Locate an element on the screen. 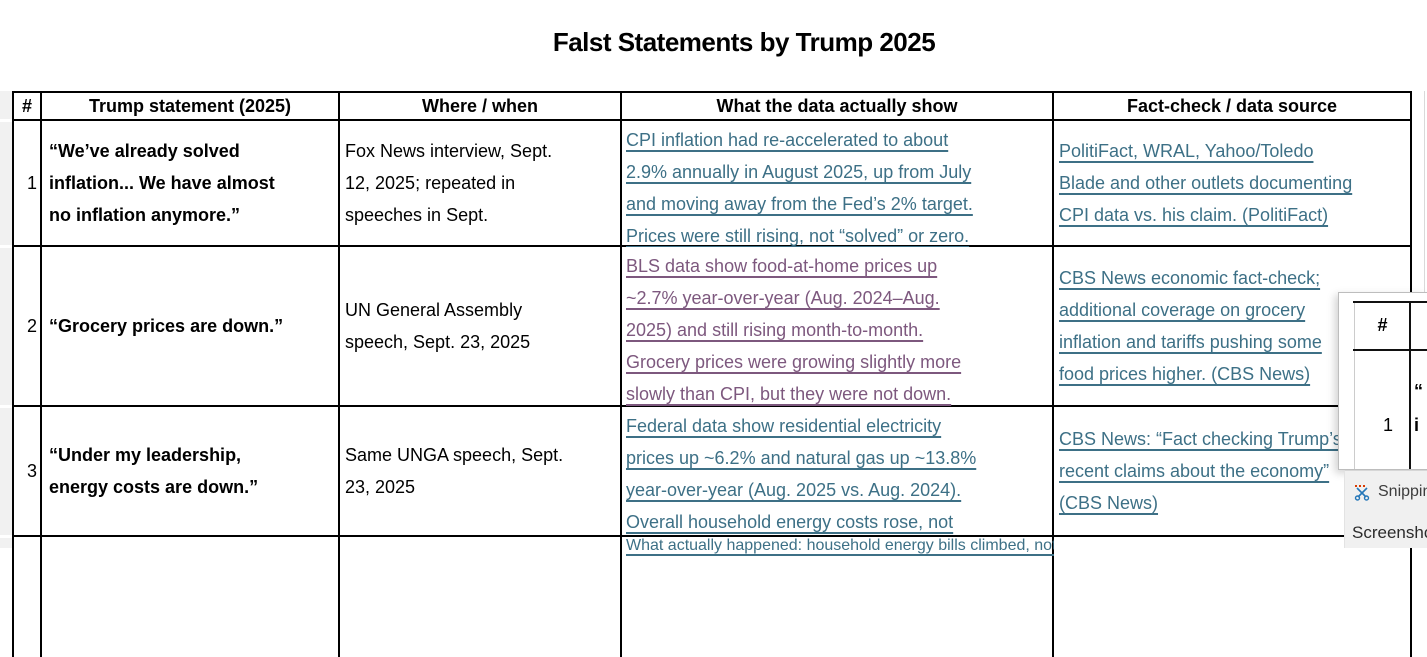  source-link: PolitiFact, WRAL, Yahoo/Toledo is located at coordinates (1186, 151).